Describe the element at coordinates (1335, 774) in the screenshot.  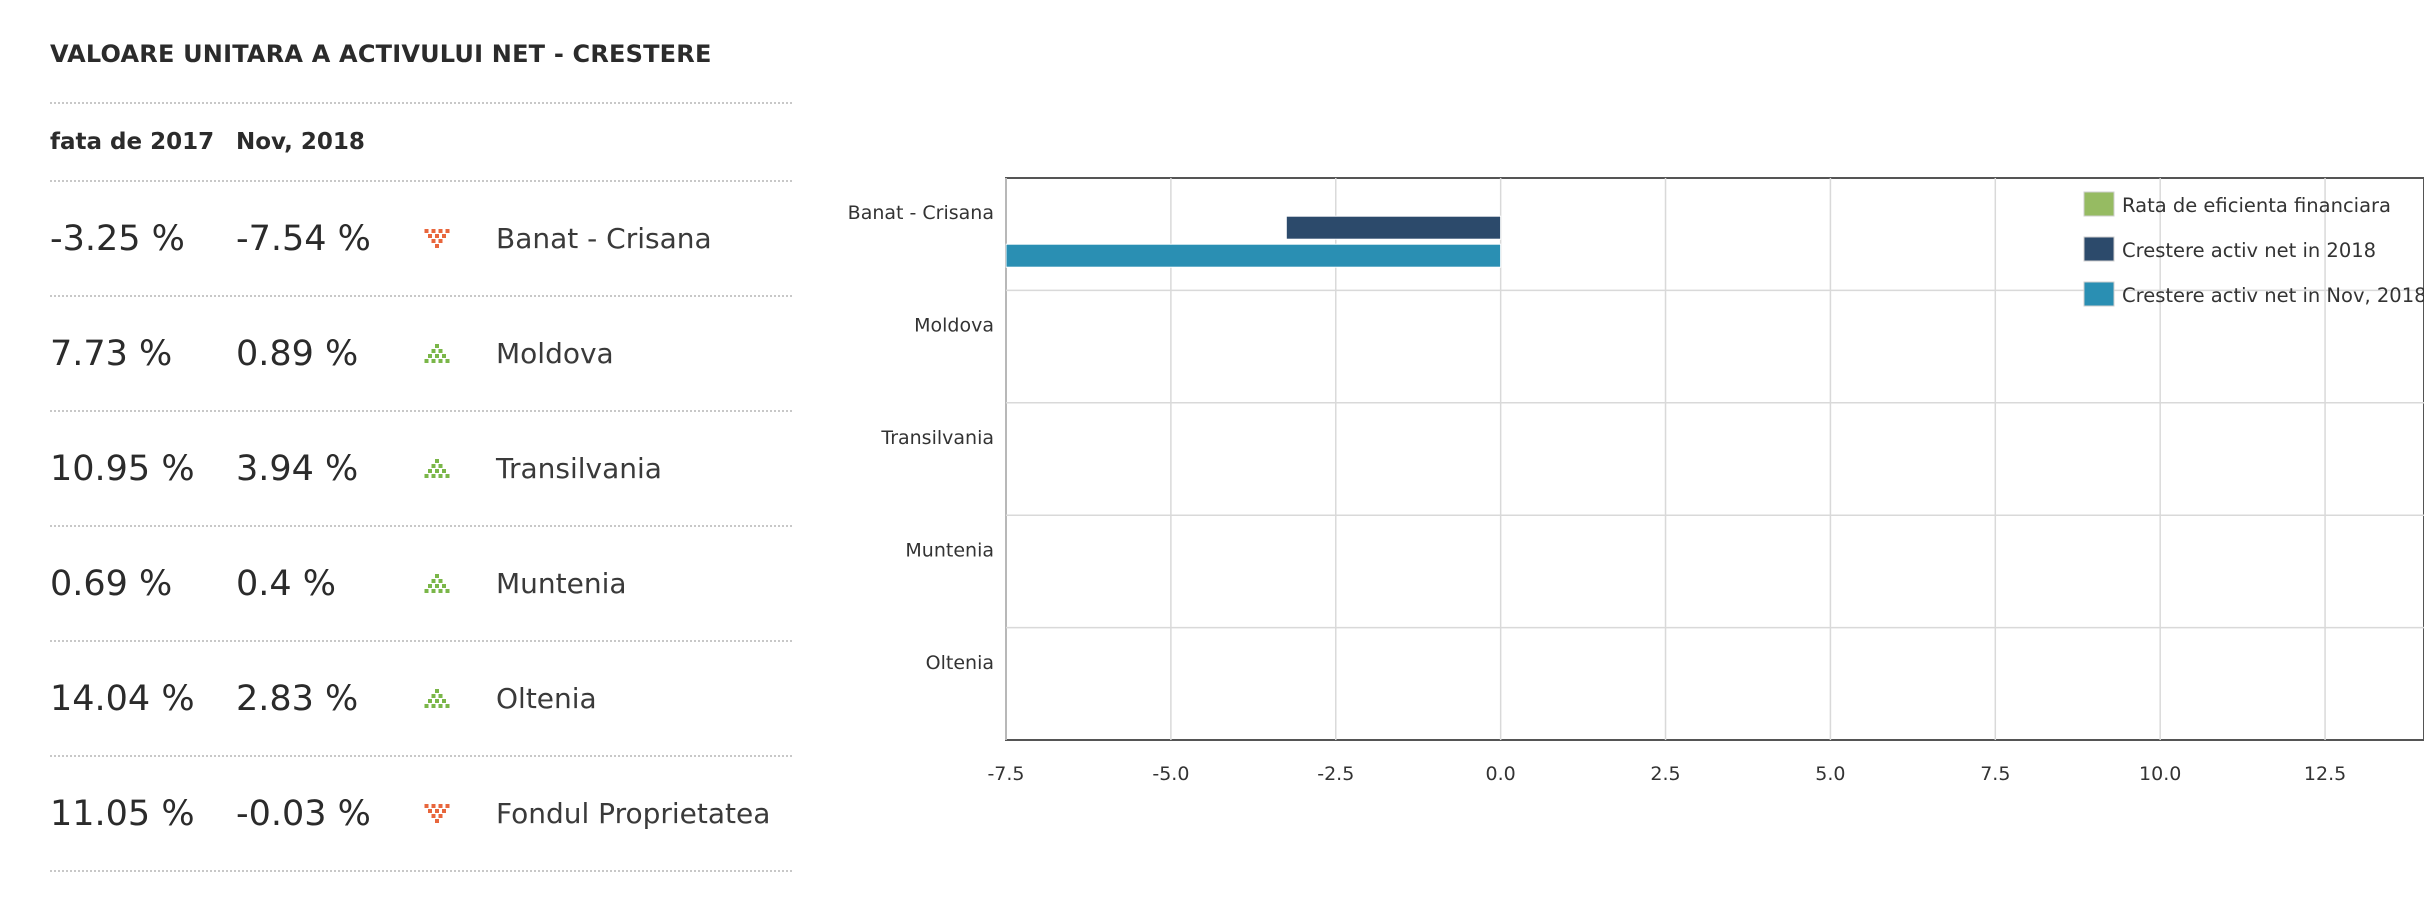
I see `x-tick-label: -2.5` at that location.